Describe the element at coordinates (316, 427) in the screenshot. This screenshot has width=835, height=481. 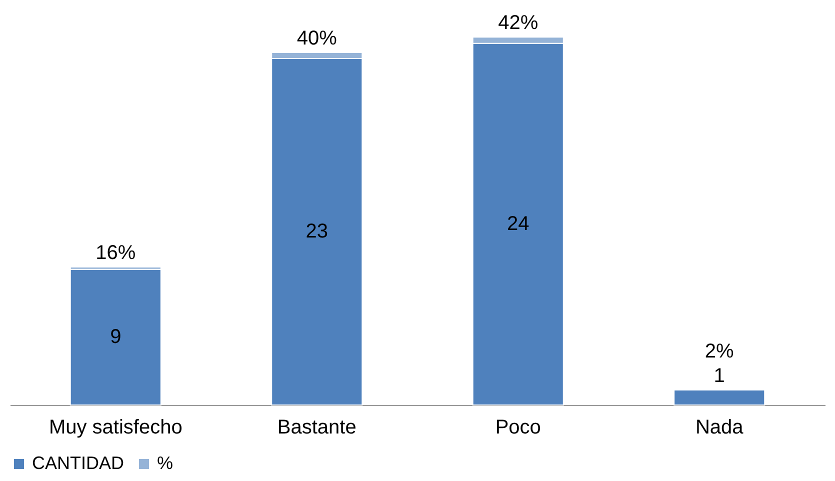
I see `x-tick-label: Bastante` at that location.